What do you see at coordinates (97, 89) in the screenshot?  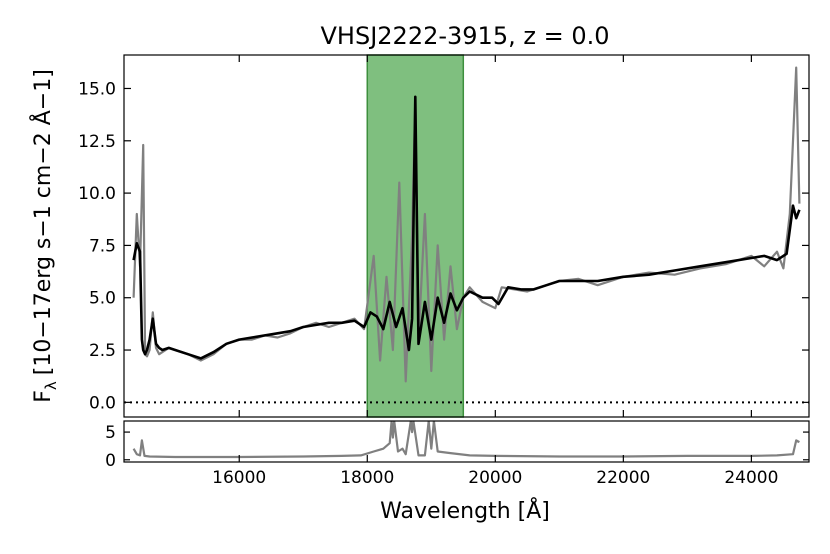 I see `y-tick-label: 15.0` at bounding box center [97, 89].